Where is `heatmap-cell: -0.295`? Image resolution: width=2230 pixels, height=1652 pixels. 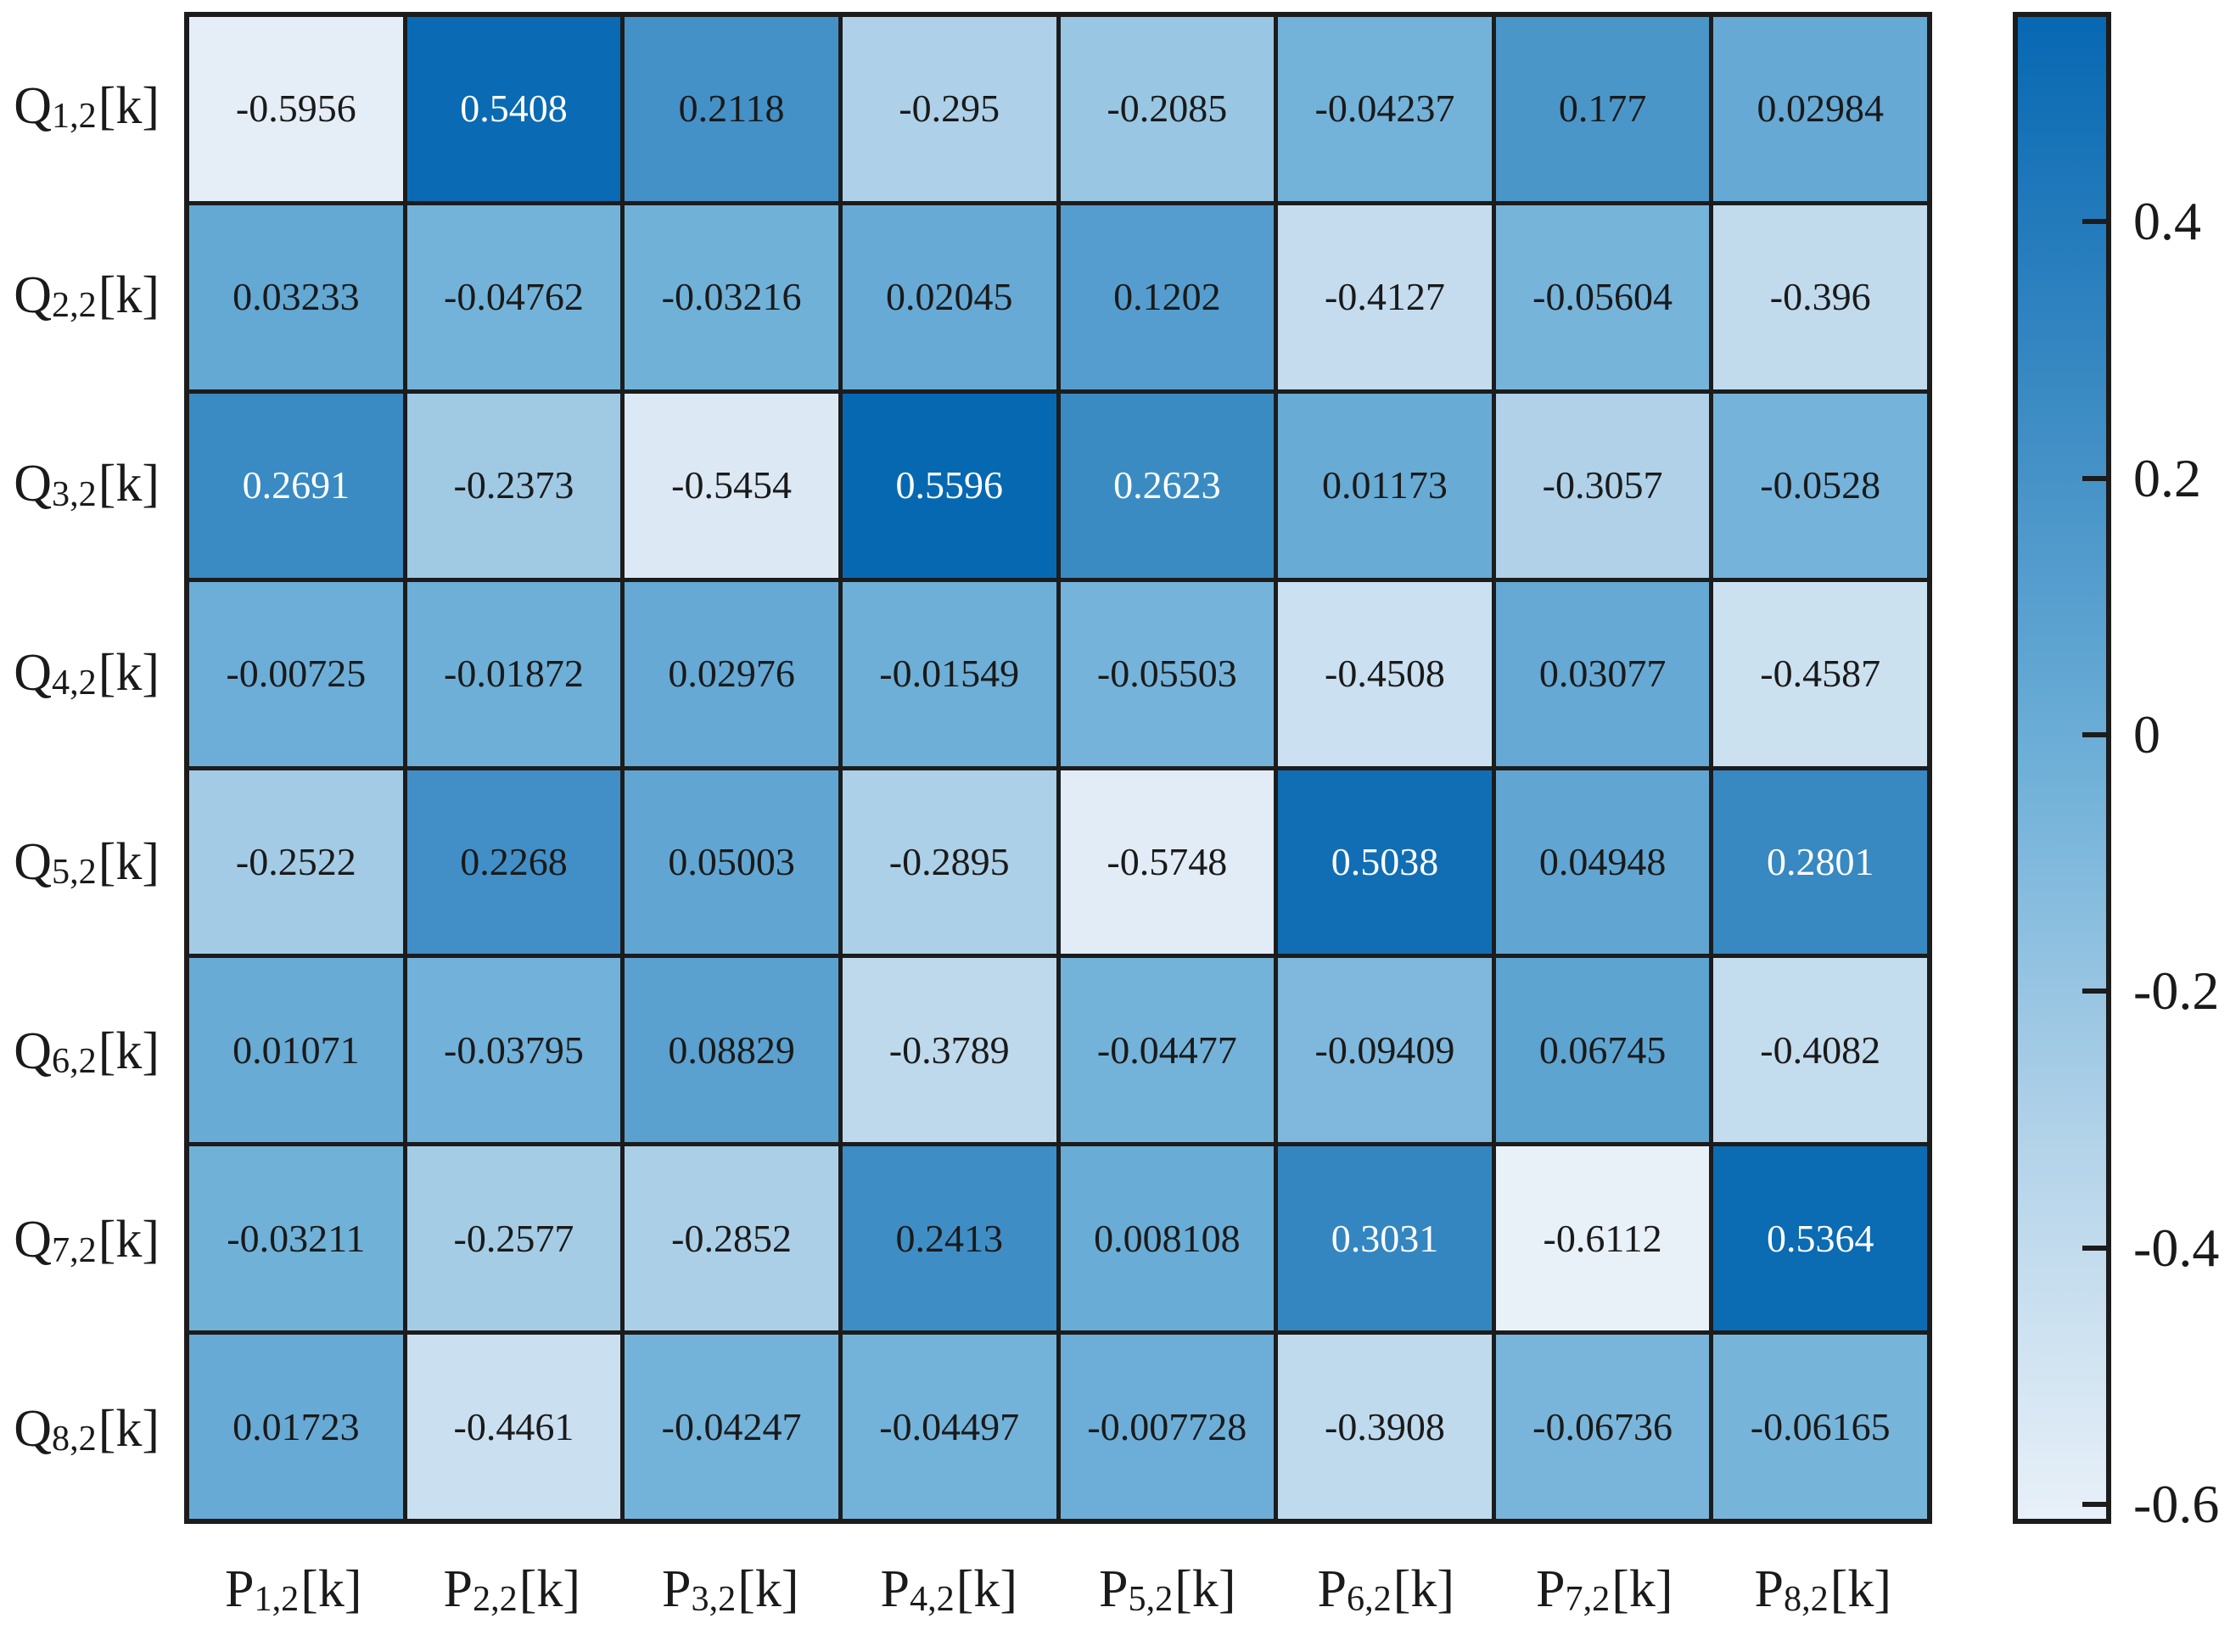 heatmap-cell: -0.295 is located at coordinates (949, 109).